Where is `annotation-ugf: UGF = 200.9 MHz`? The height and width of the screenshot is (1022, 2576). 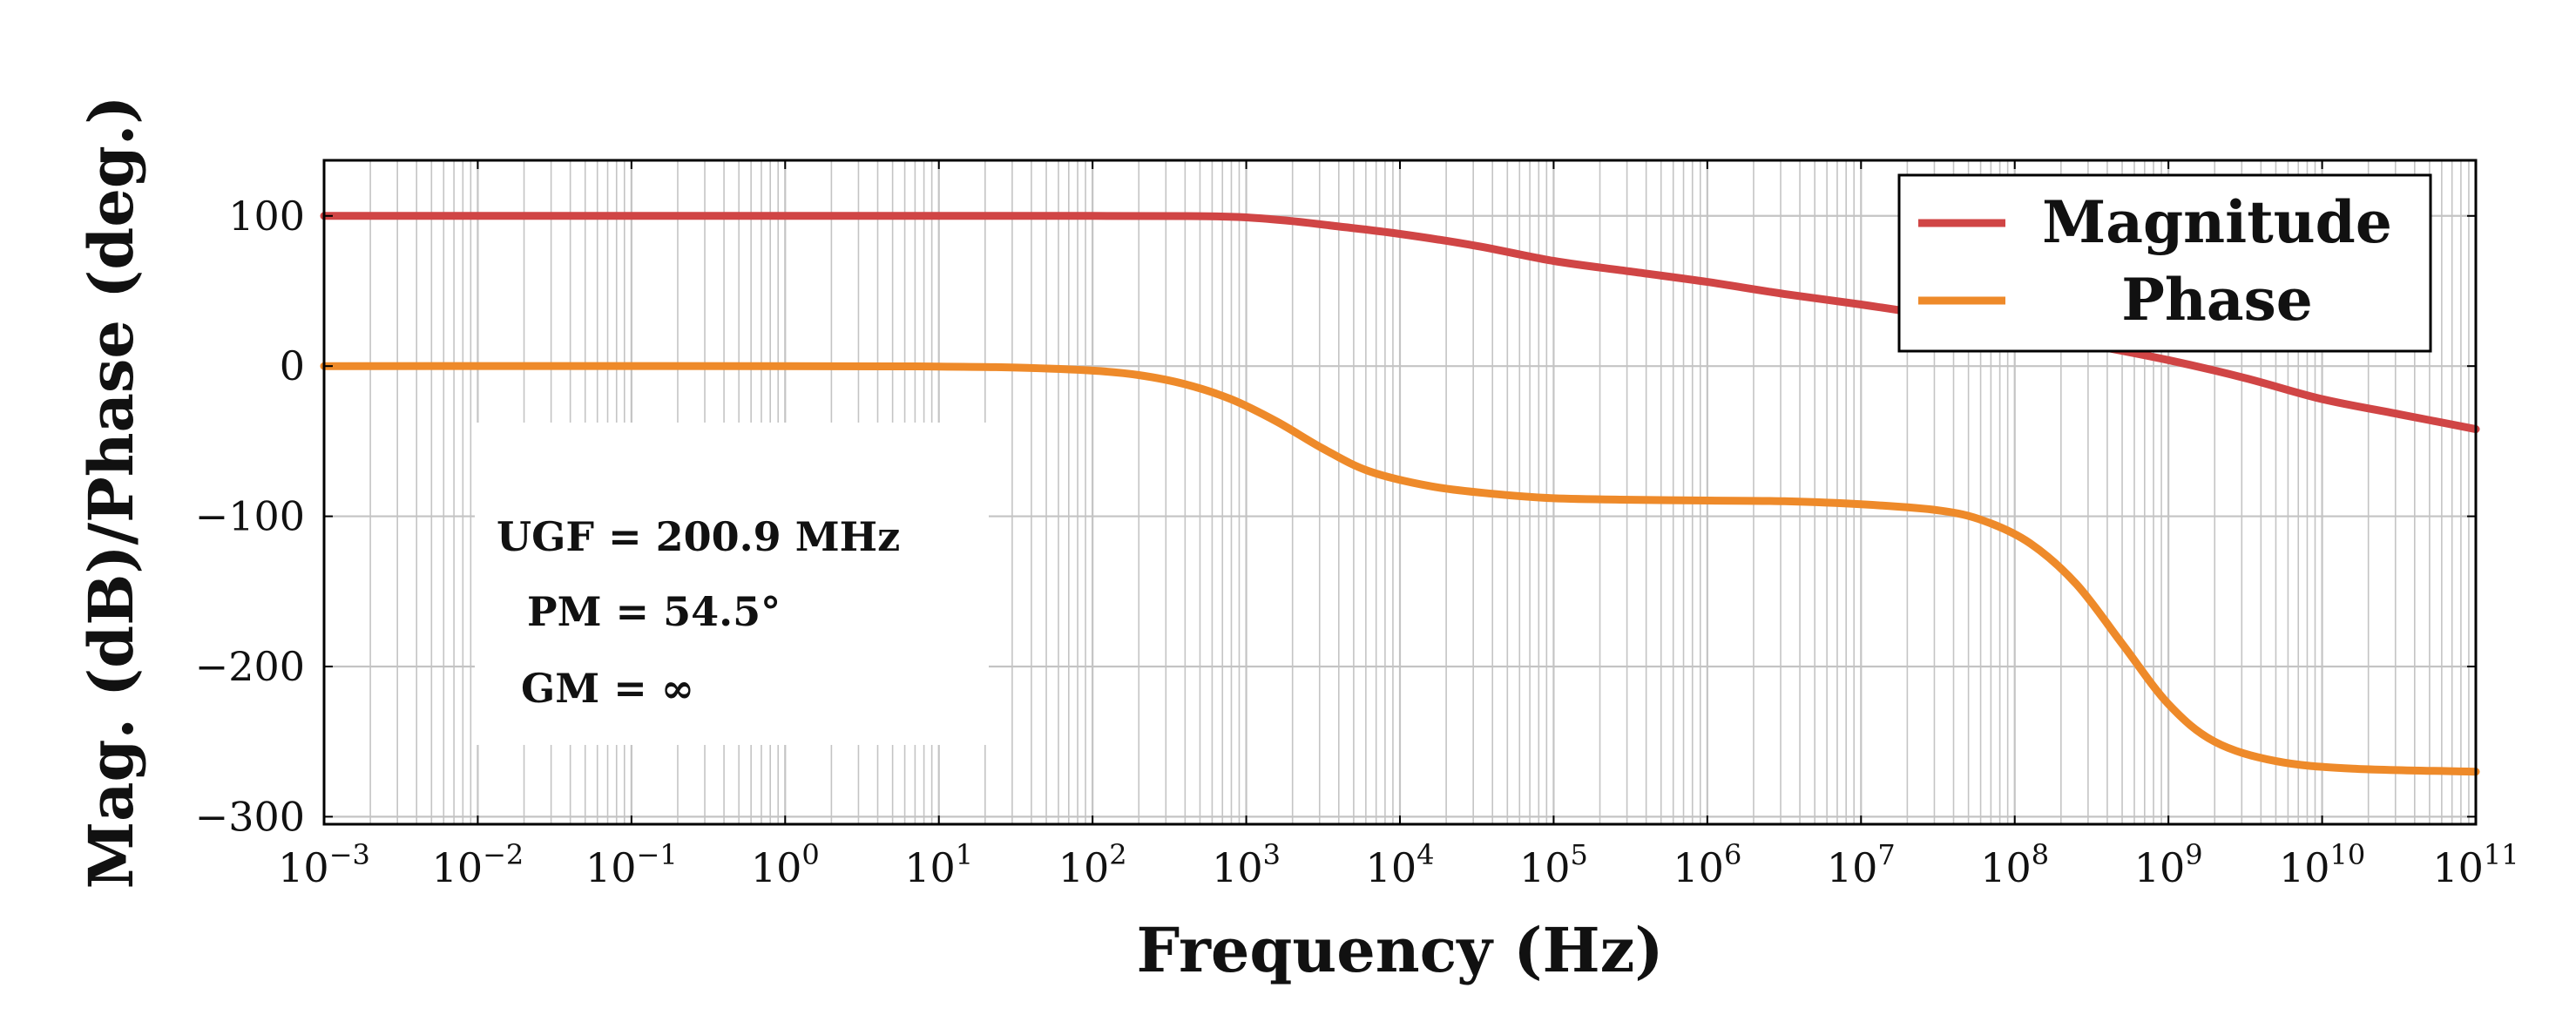 annotation-ugf: UGF = 200.9 MHz is located at coordinates (698, 536).